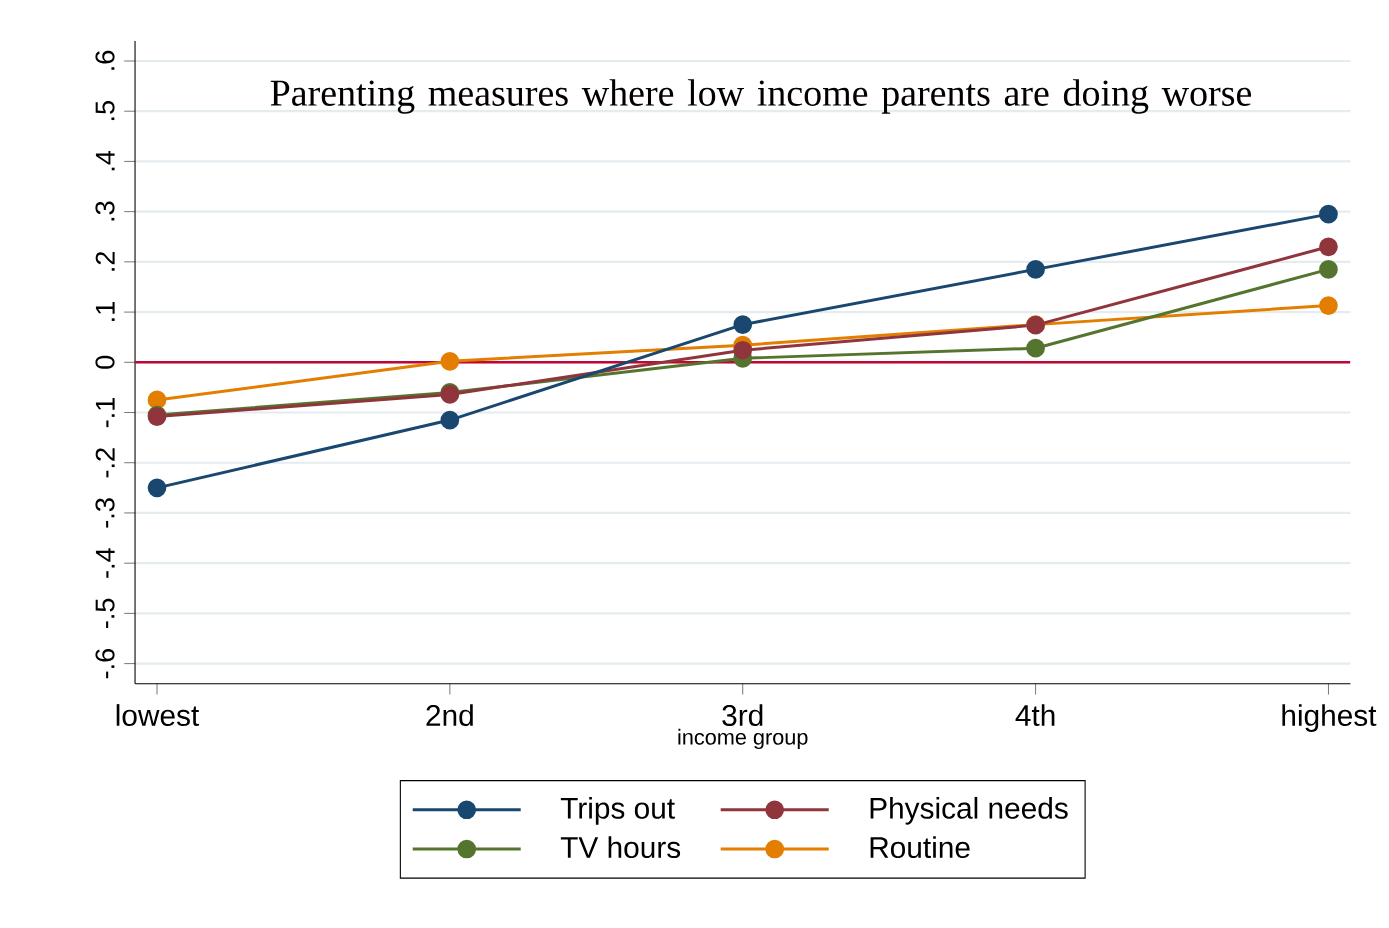 Image resolution: width=1389 pixels, height=928 pixels. Describe the element at coordinates (105, 160) in the screenshot. I see `y-tick-label: .4` at that location.